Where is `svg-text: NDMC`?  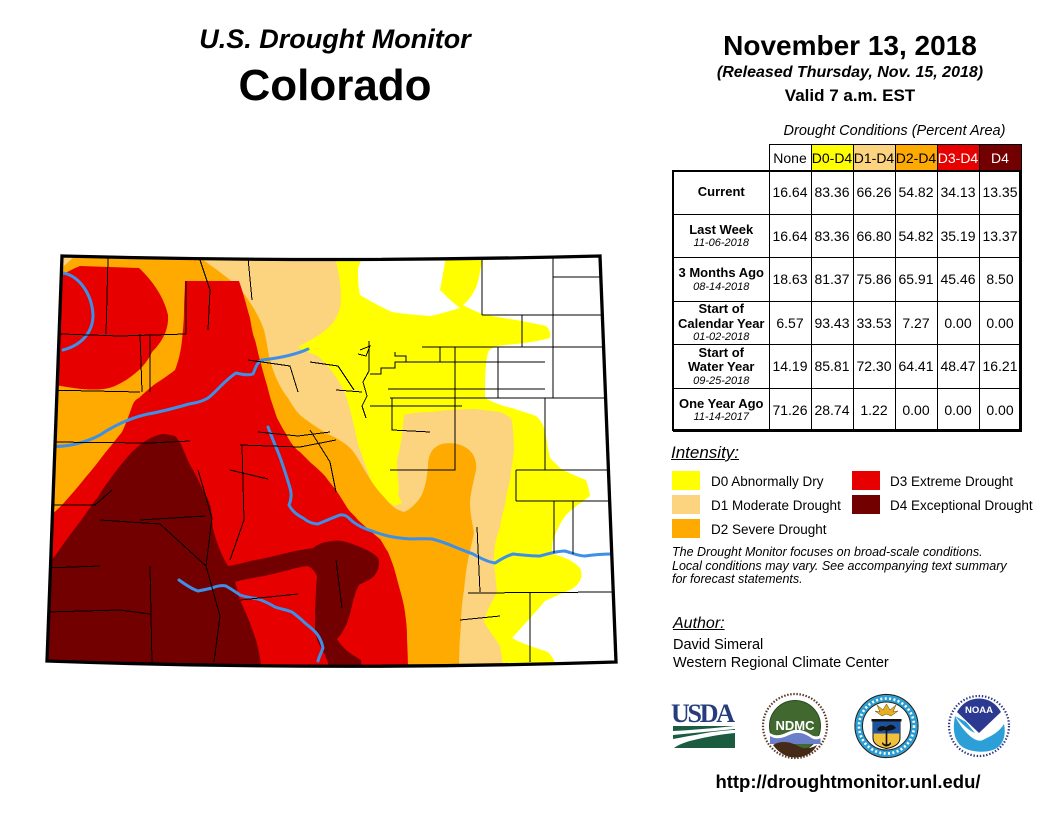 svg-text: NDMC is located at coordinates (796, 725).